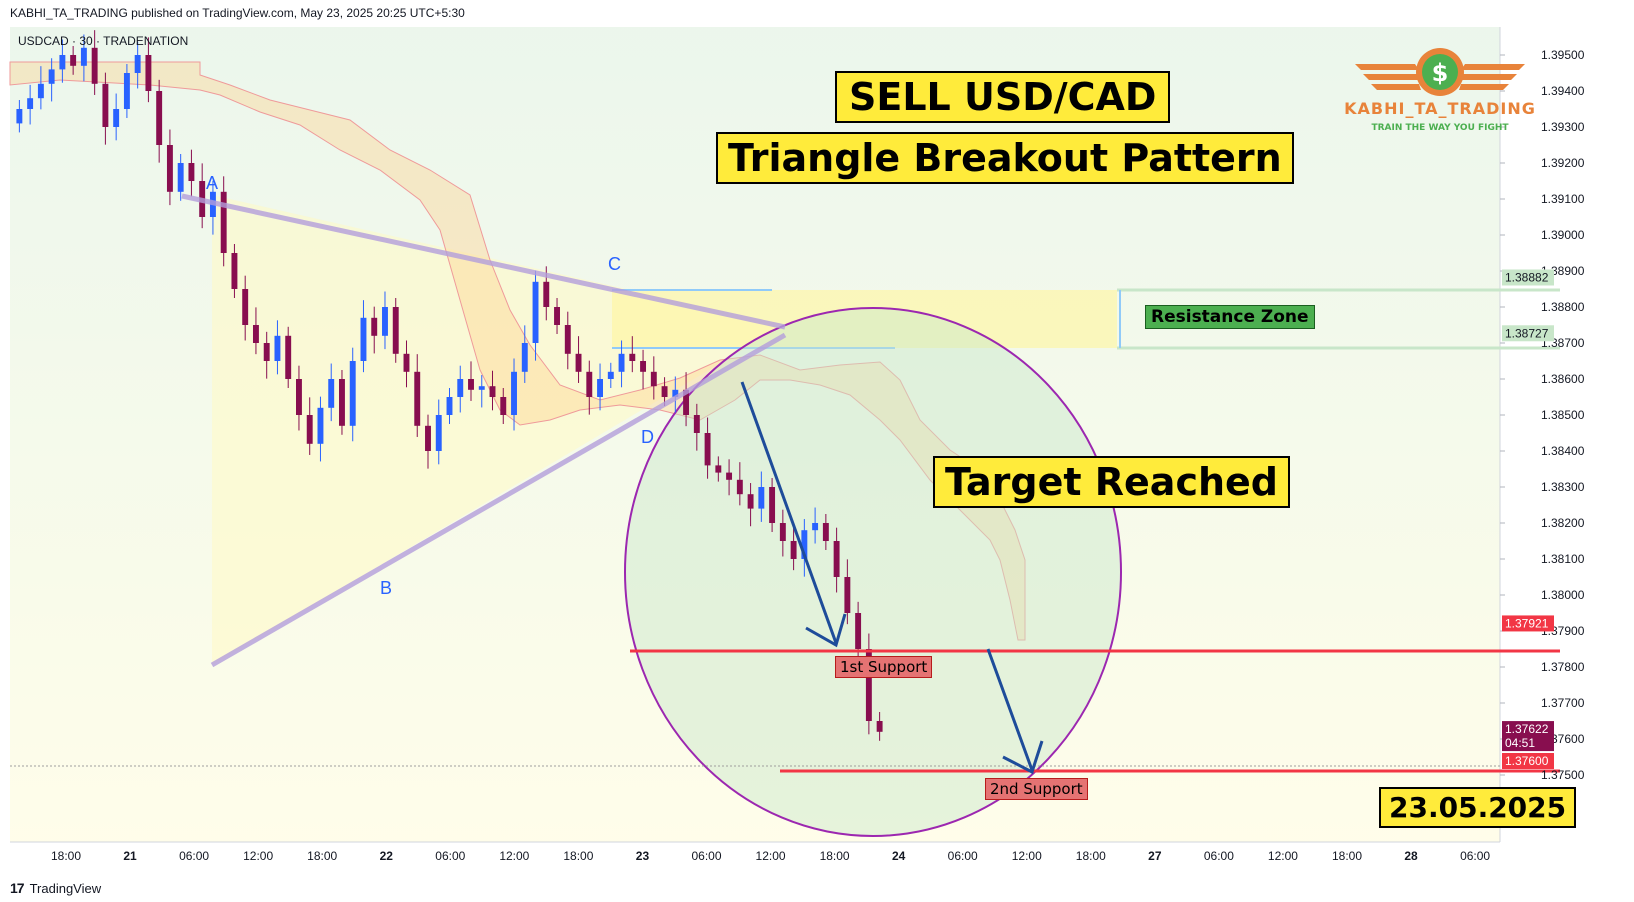 The image size is (1634, 902). Describe the element at coordinates (1023, 757) in the screenshot. I see `down-arrow-2-head` at that location.